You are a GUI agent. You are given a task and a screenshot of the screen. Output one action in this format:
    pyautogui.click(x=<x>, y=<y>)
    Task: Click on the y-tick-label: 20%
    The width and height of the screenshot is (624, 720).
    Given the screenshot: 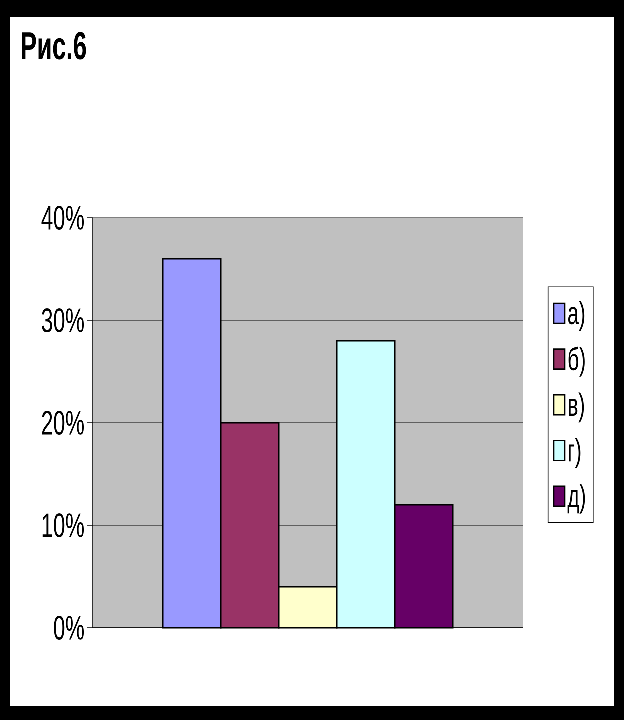 What is the action you would take?
    pyautogui.click(x=63, y=423)
    